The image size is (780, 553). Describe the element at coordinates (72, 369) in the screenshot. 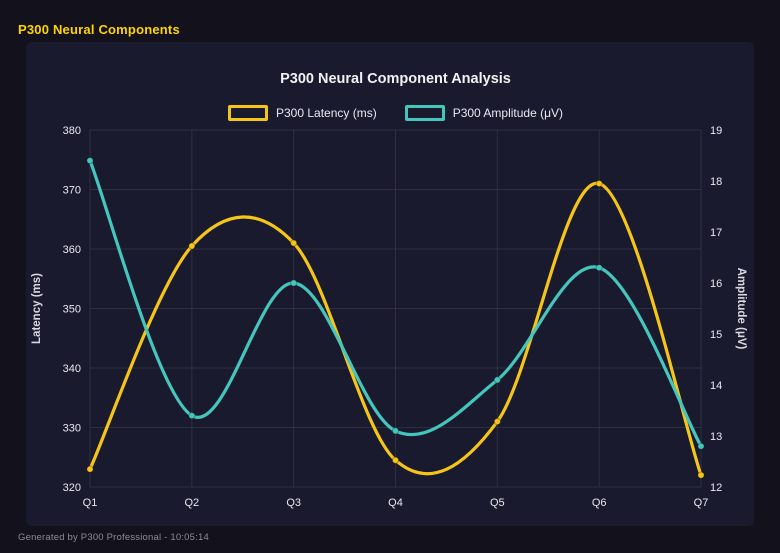

I see `left-axis-tick: 340` at that location.